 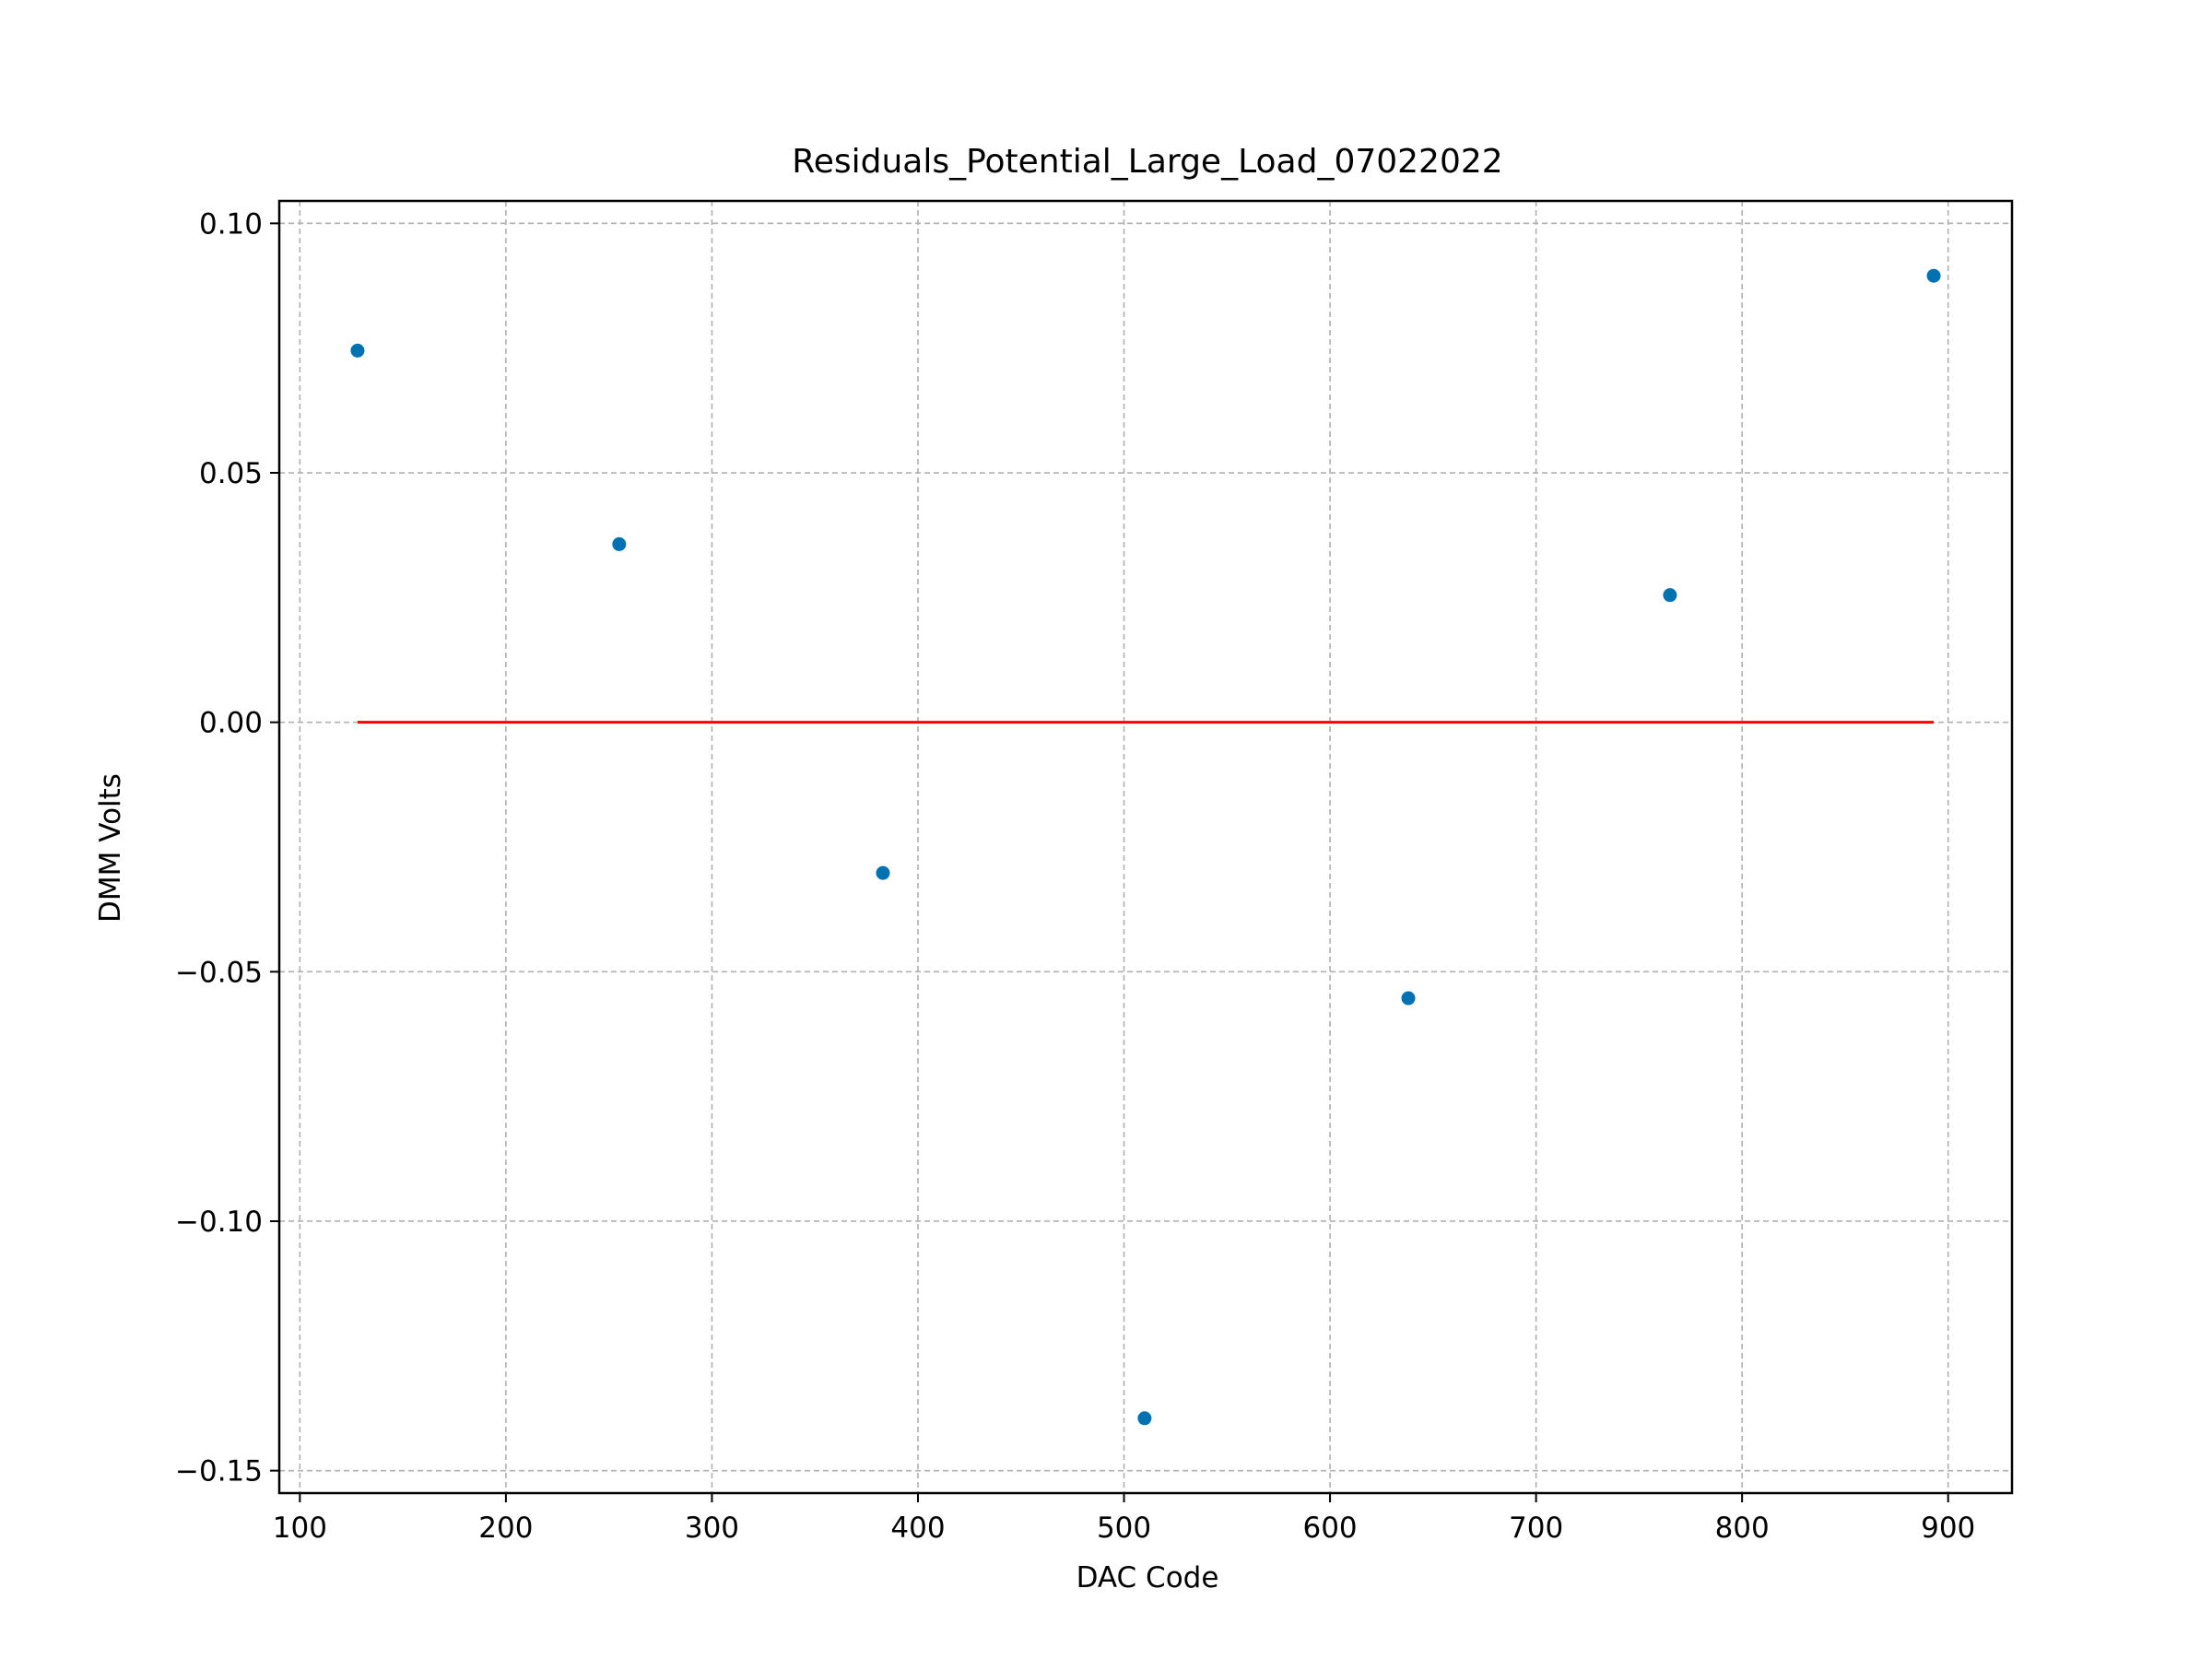 I want to click on x-tick-label: 500, so click(x=1124, y=1528).